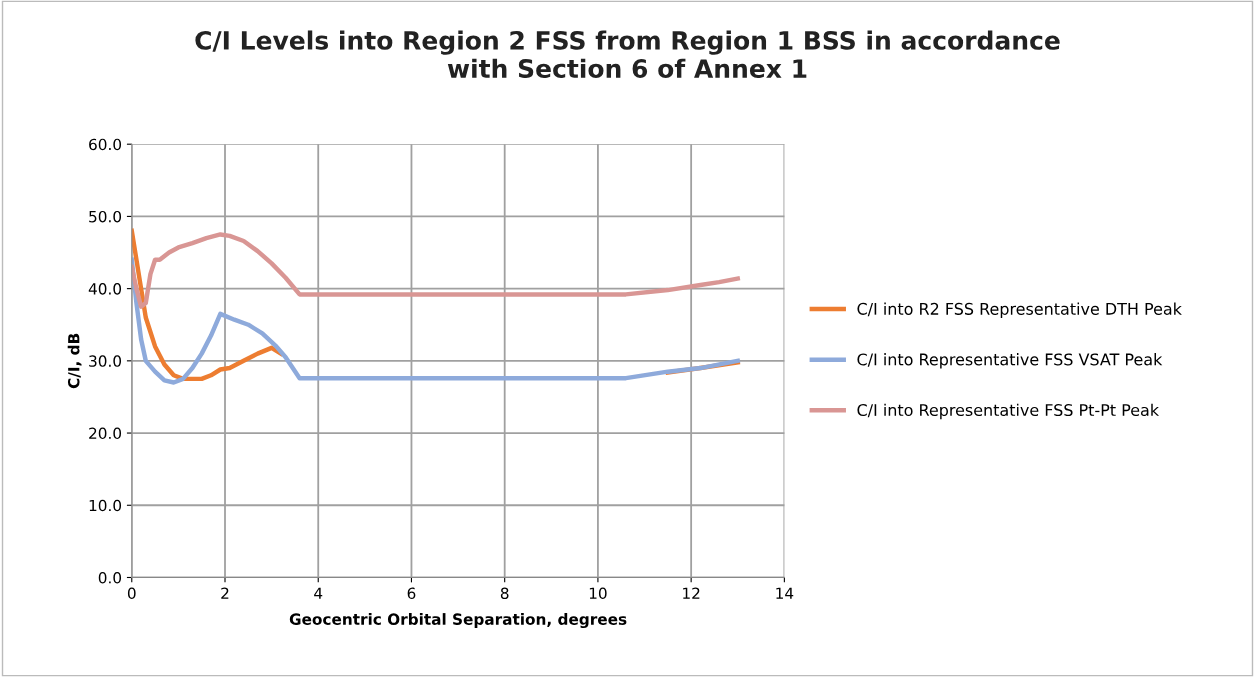 The image size is (1255, 677). Describe the element at coordinates (1019, 310) in the screenshot. I see `legend-label: C/I into R2 FSS Representative DTH Peak` at that location.